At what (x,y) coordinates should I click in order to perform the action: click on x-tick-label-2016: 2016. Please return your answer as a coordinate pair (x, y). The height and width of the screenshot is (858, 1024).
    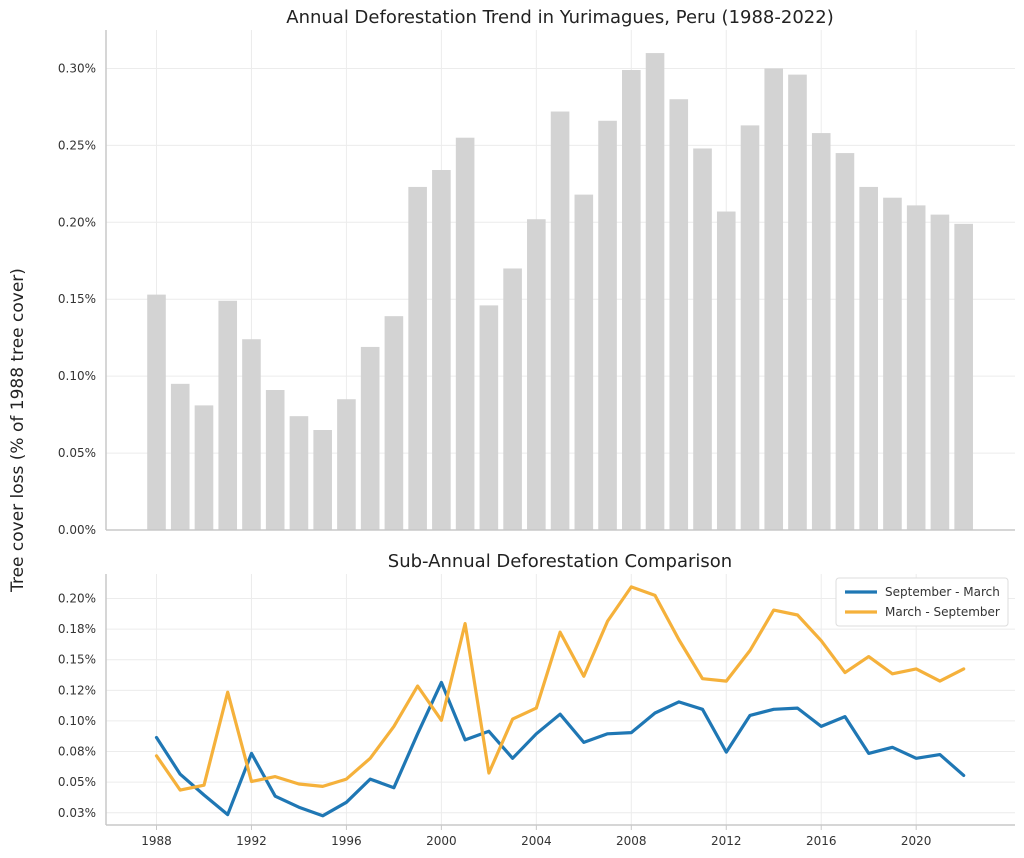
    Looking at the image, I should click on (821, 841).